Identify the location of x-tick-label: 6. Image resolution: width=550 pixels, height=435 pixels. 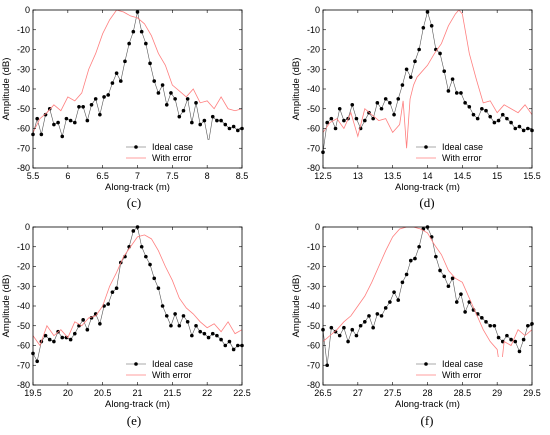
(67, 176).